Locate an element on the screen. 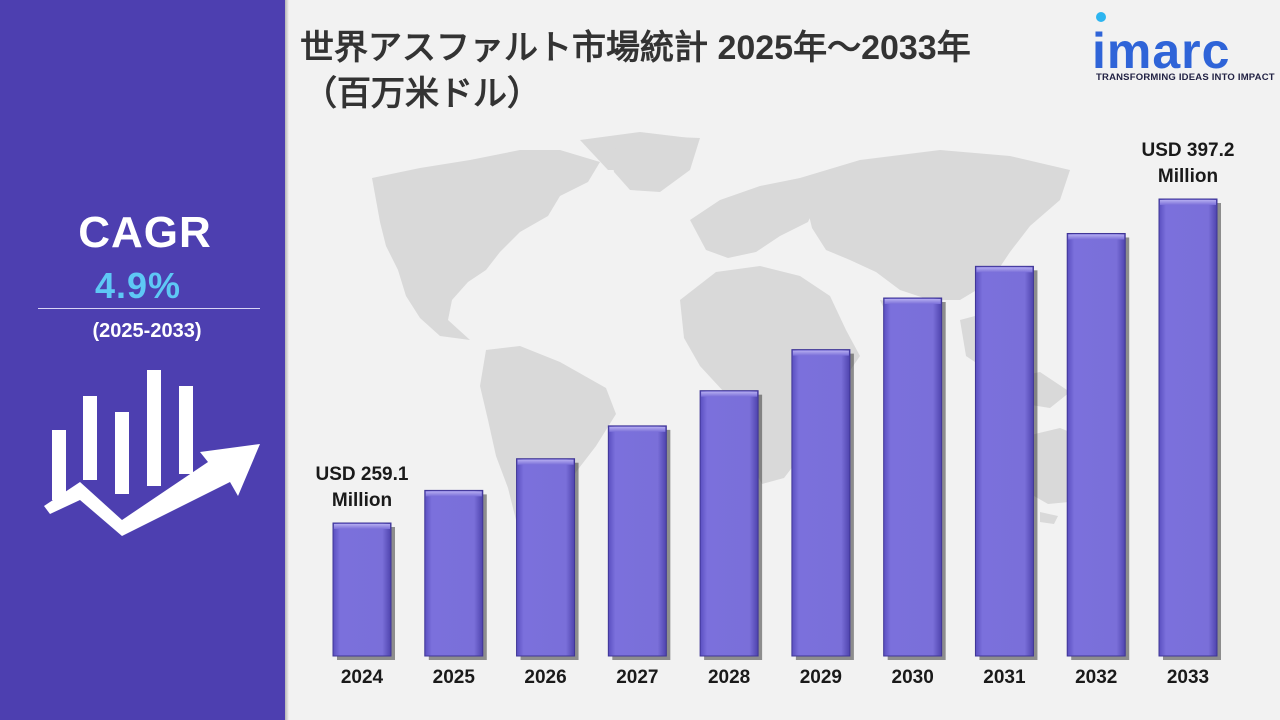 The height and width of the screenshot is (720, 1280). bar-2024 is located at coordinates (363, 591).